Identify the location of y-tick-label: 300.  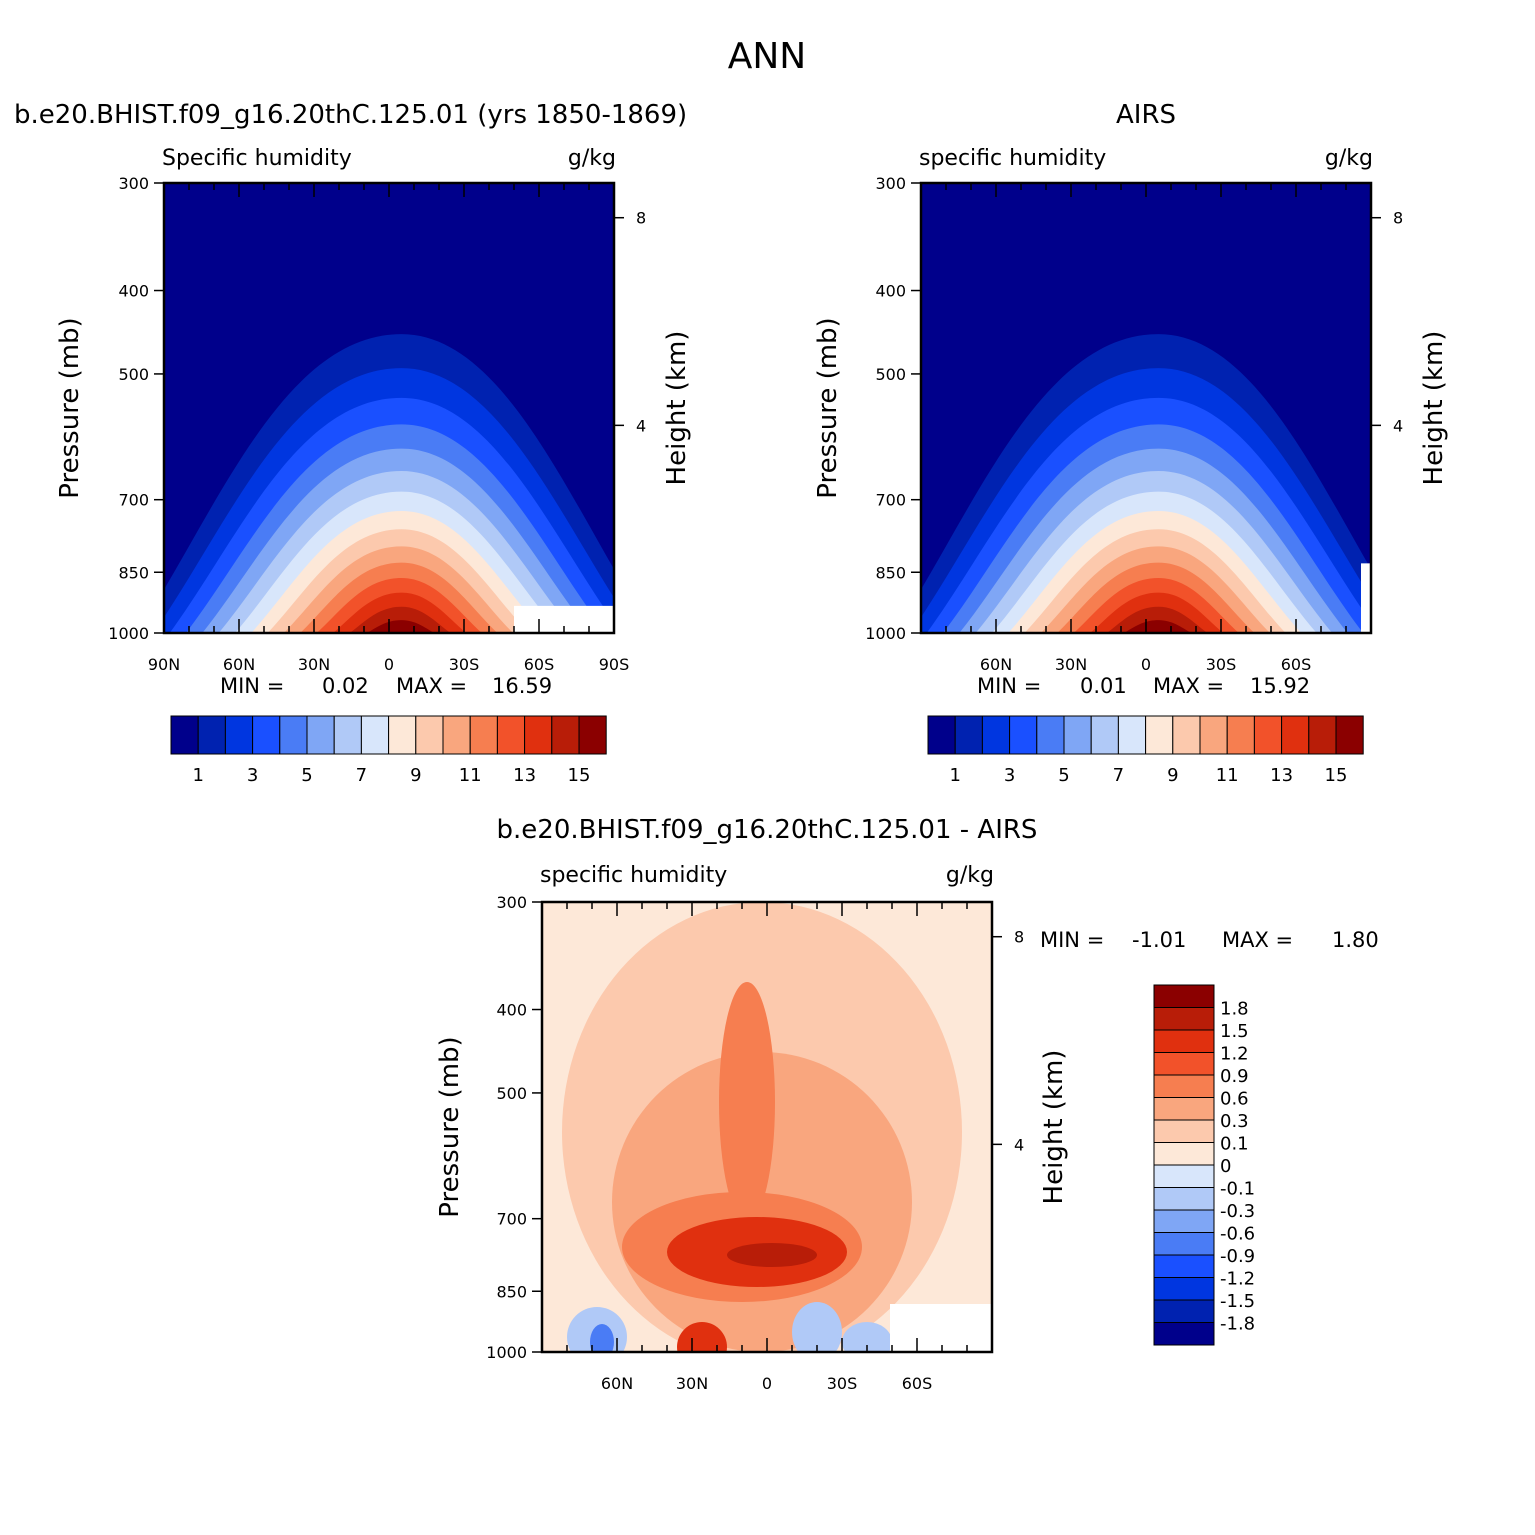
(890, 183).